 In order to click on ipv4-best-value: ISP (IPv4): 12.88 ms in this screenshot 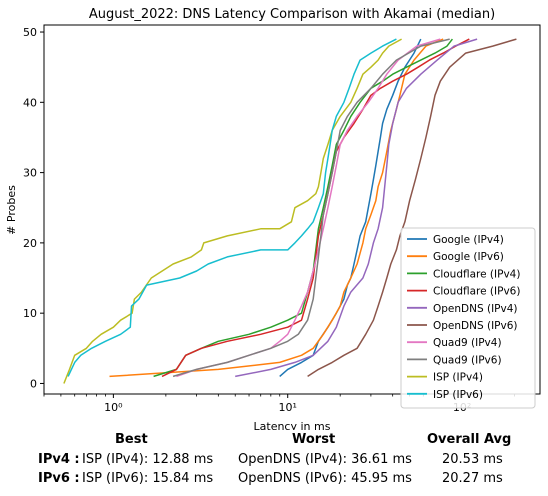, I will do `click(148, 459)`.